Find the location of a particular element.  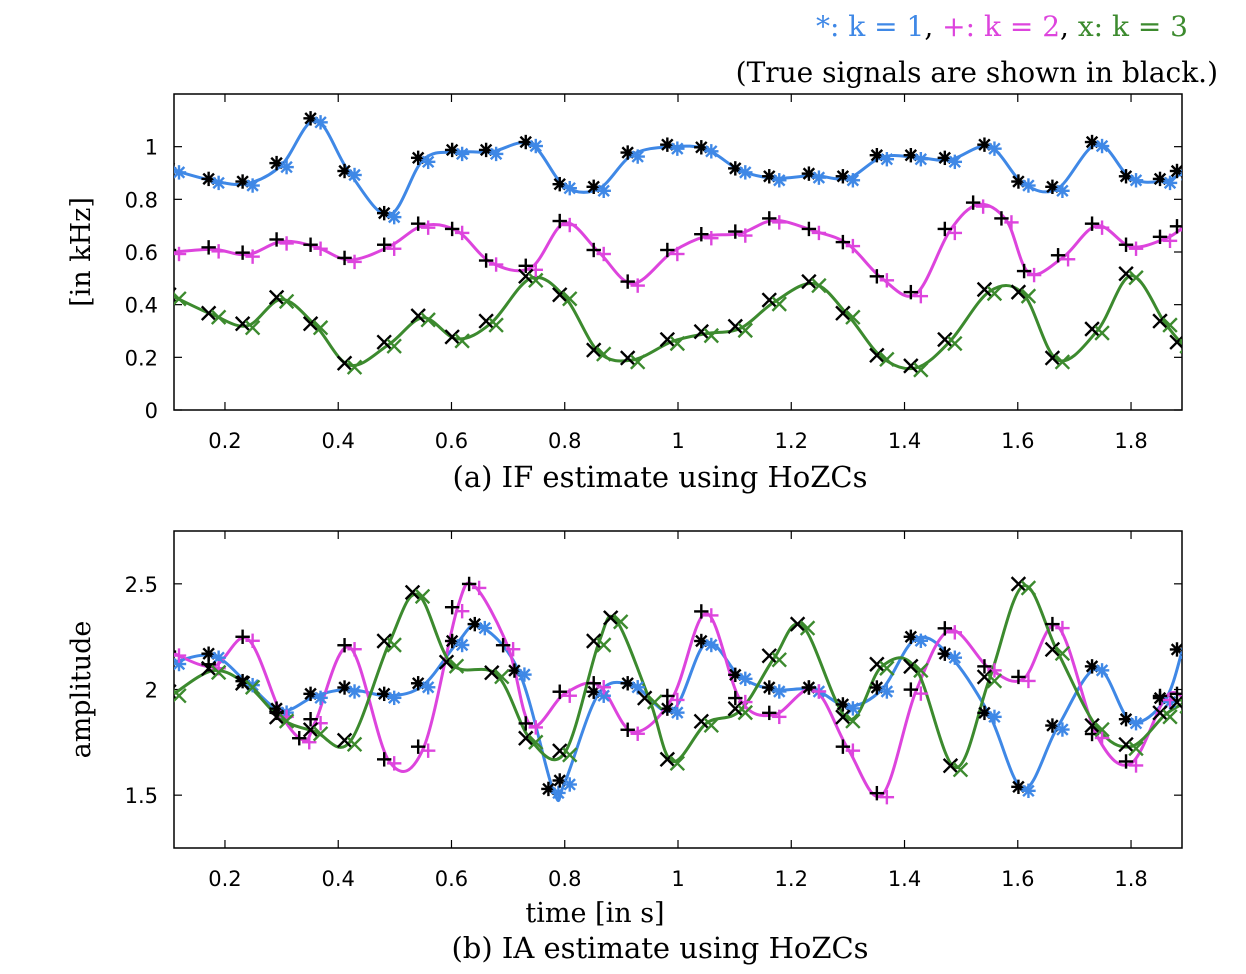

x-tick-label: 1.4 is located at coordinates (904, 879).